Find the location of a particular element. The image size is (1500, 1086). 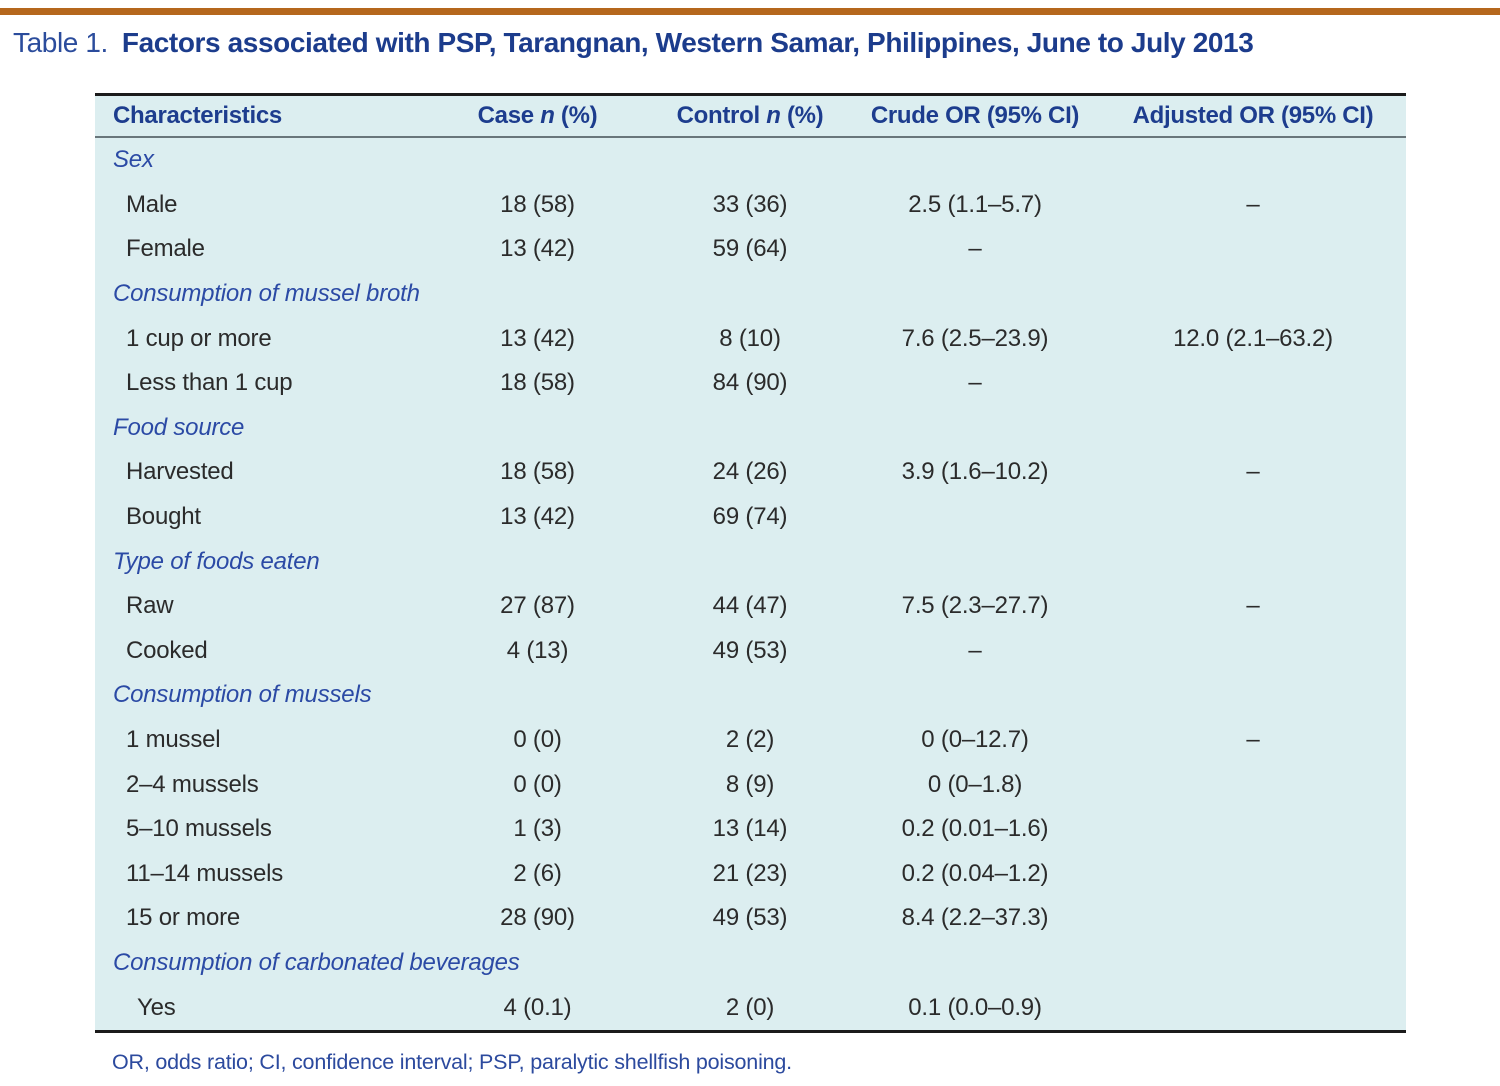

case-cell: 28 (90) is located at coordinates (537, 918).